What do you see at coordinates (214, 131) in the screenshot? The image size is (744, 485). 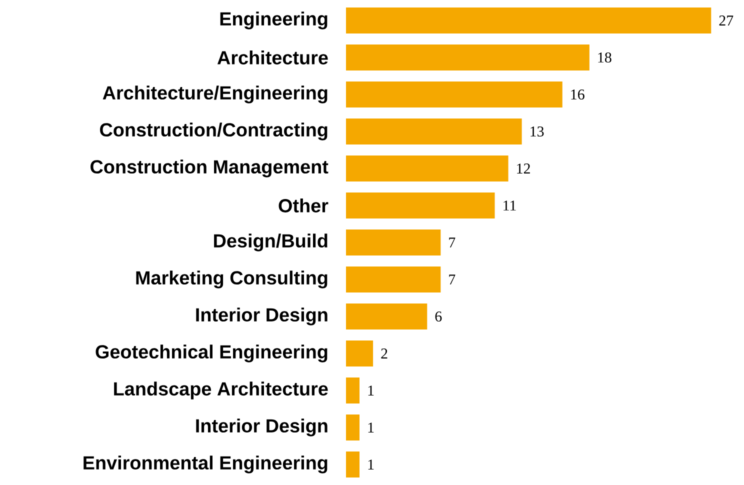 I see `y-tick-label: Construction/Contracting` at bounding box center [214, 131].